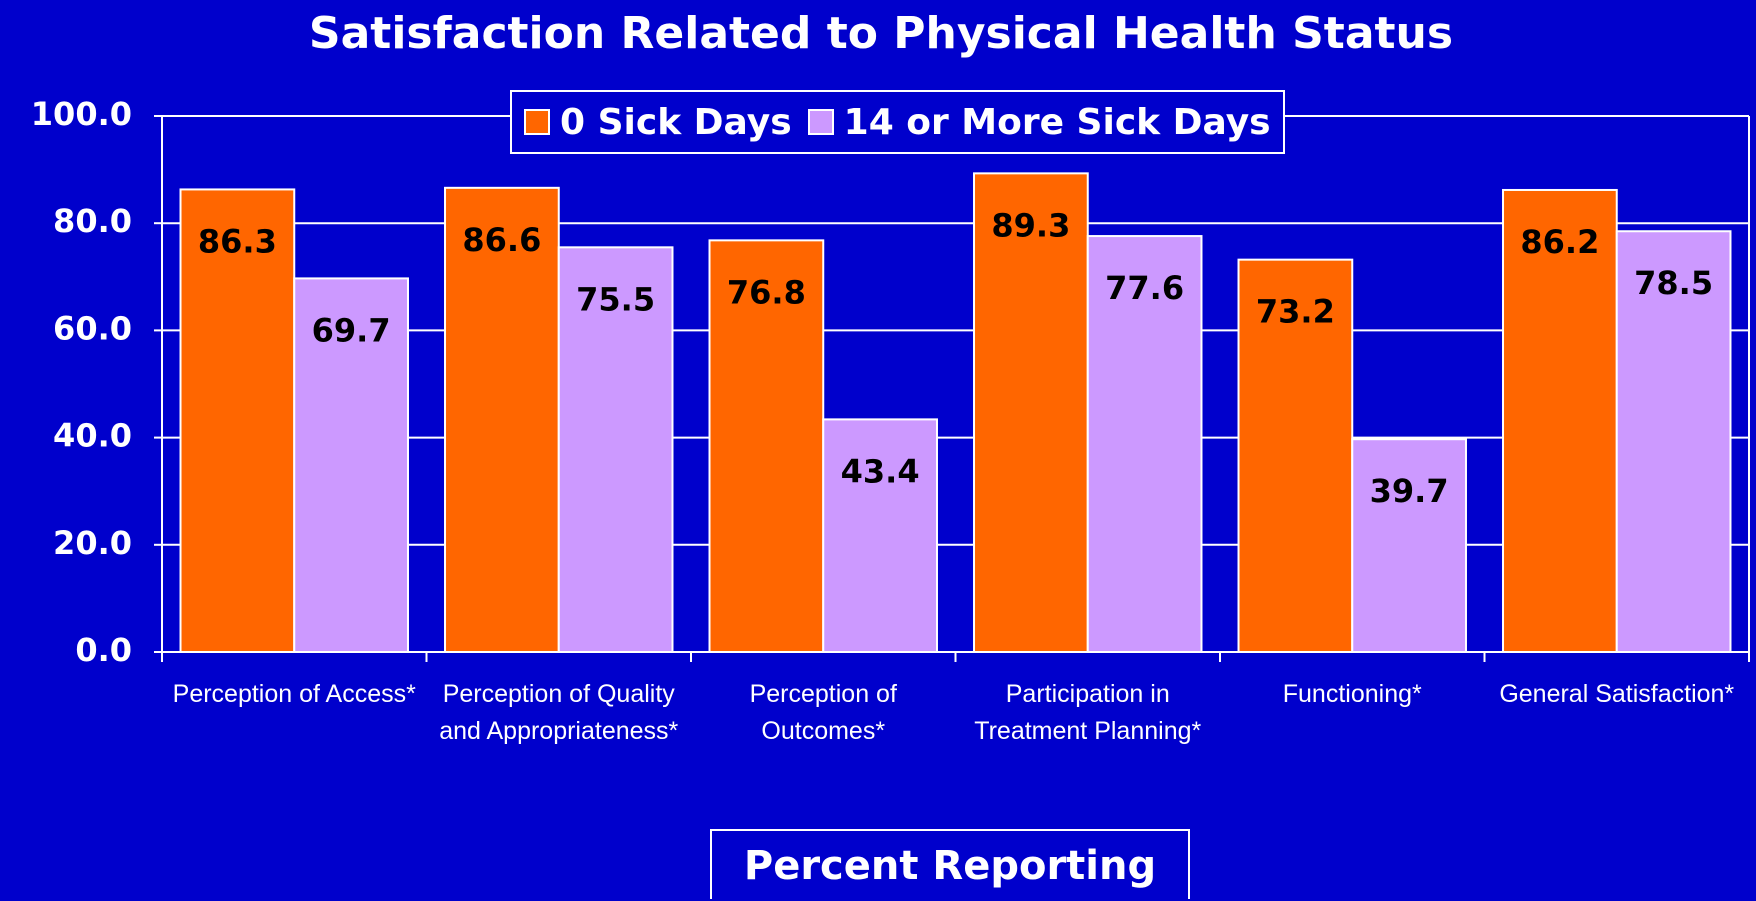 The height and width of the screenshot is (901, 1756). Describe the element at coordinates (676, 122) in the screenshot. I see `legend-label: 0 Sick Days` at that location.